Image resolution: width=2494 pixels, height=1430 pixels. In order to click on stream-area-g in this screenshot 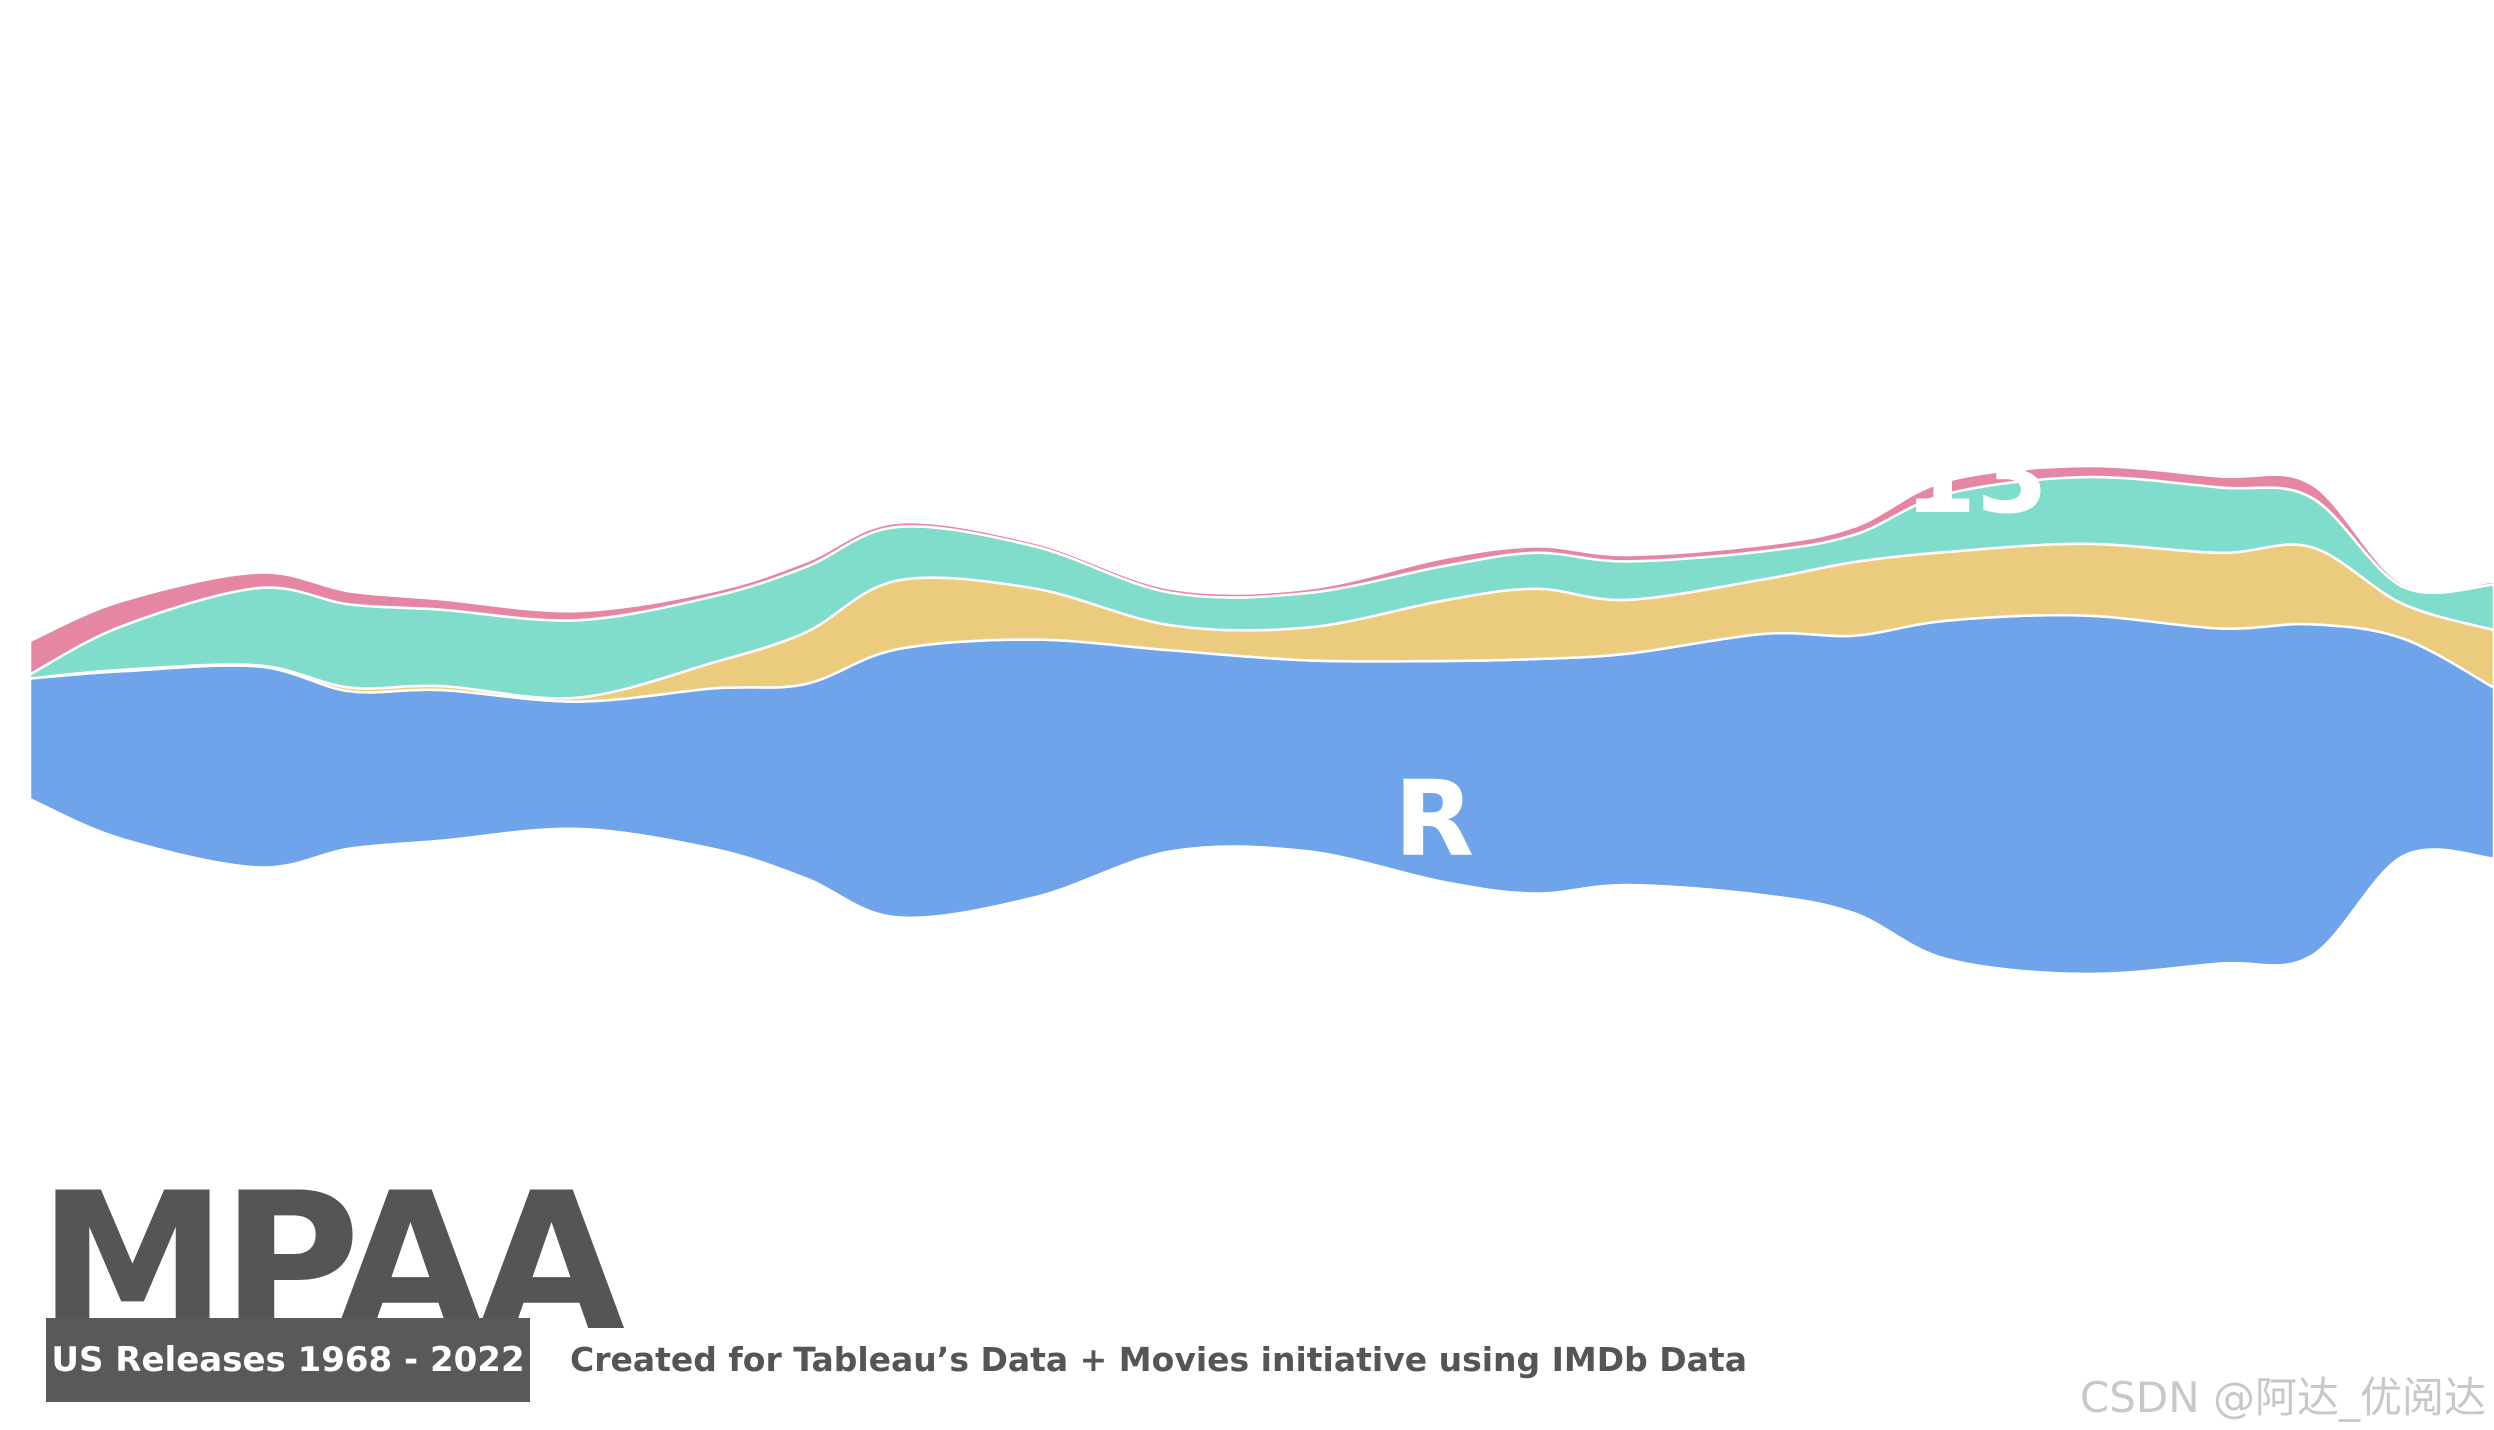, I will do `click(1261, 570)`.